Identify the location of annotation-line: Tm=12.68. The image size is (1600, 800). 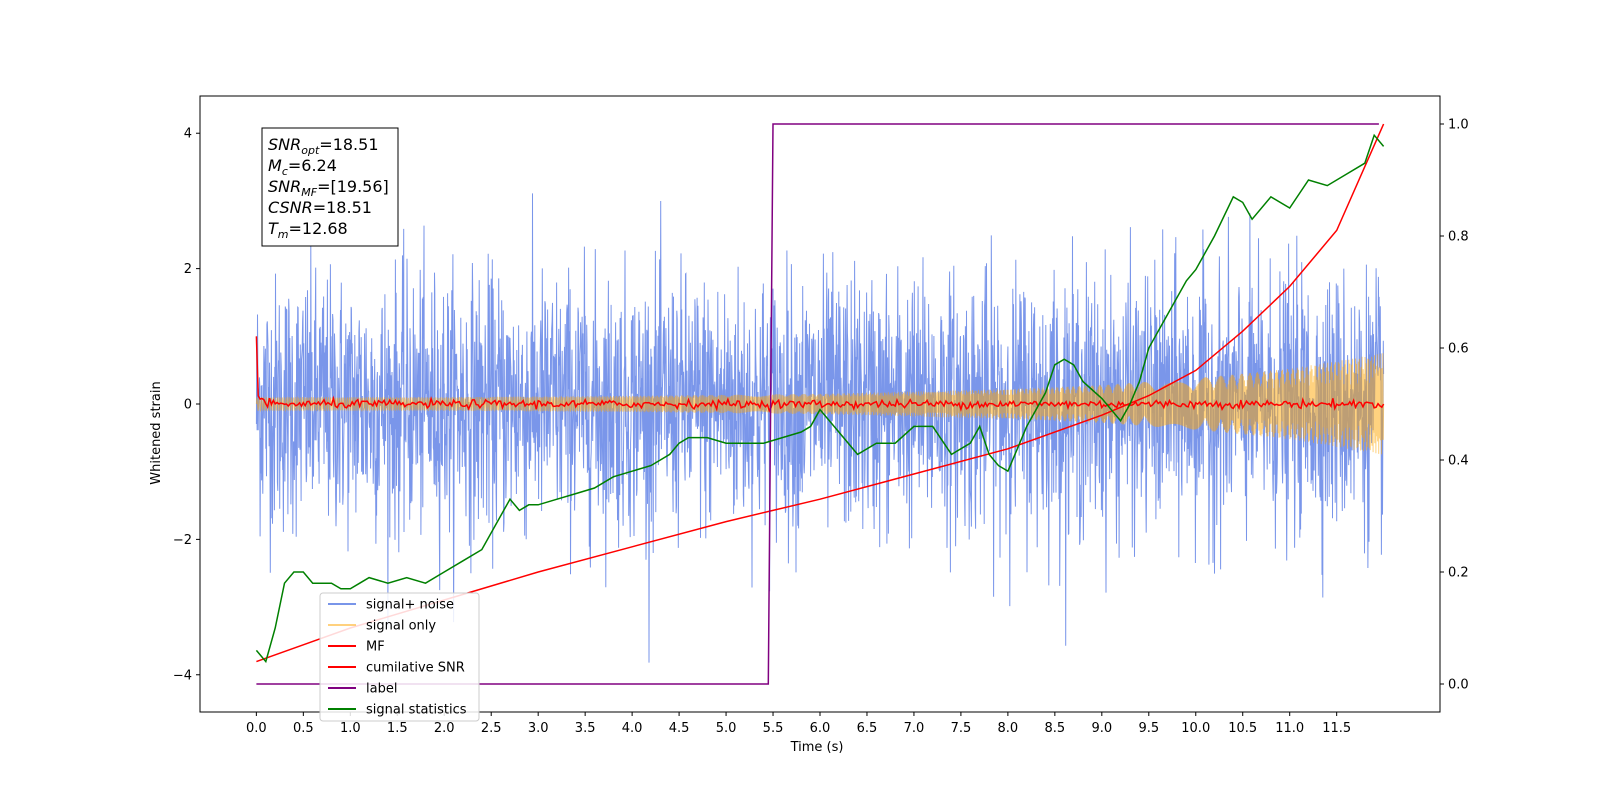
(308, 230).